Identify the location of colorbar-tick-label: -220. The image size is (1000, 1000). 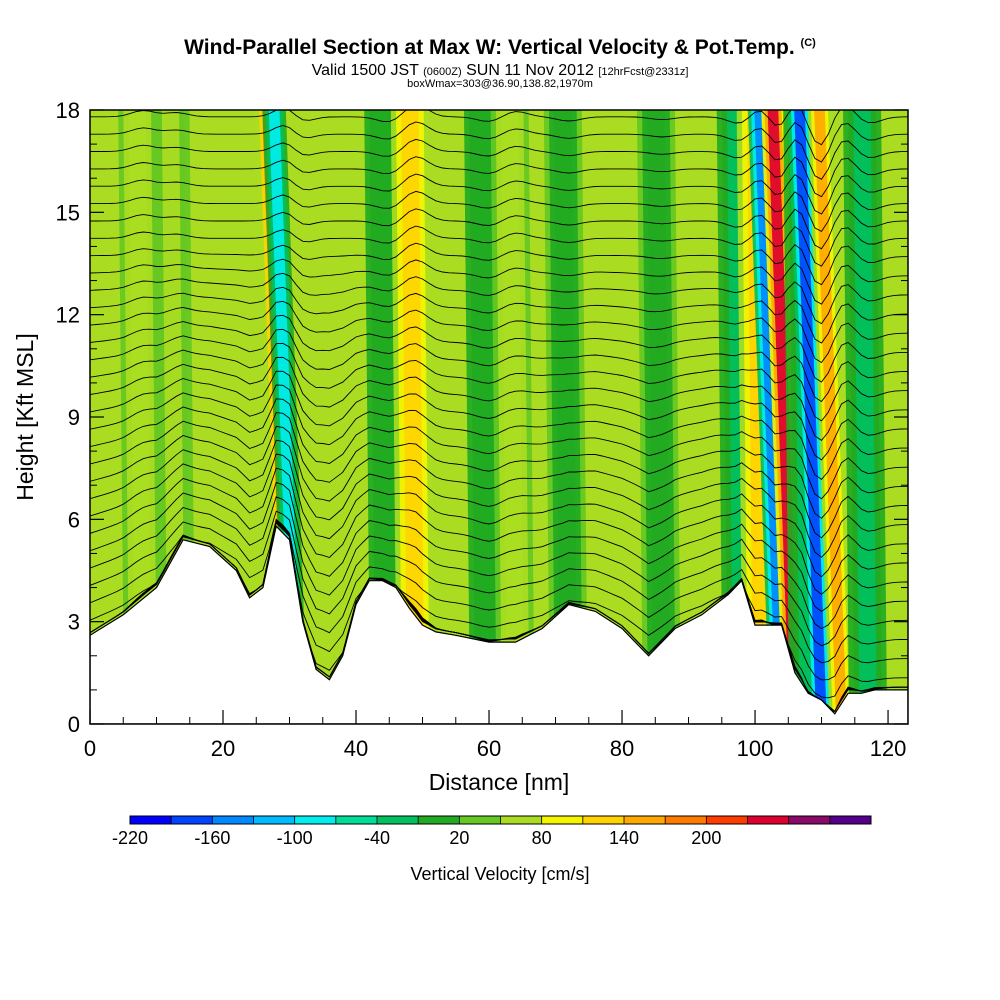
(130, 838).